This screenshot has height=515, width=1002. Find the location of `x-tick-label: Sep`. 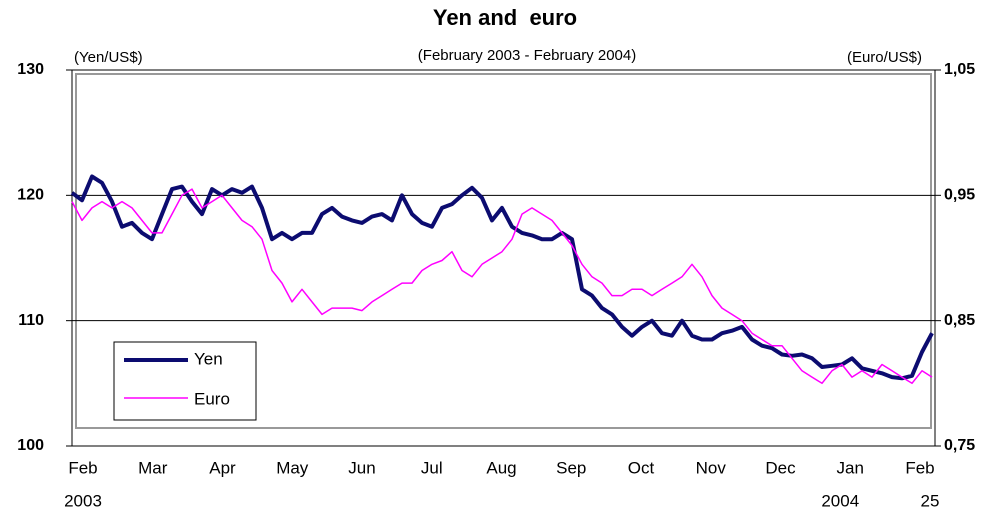

x-tick-label: Sep is located at coordinates (571, 467).